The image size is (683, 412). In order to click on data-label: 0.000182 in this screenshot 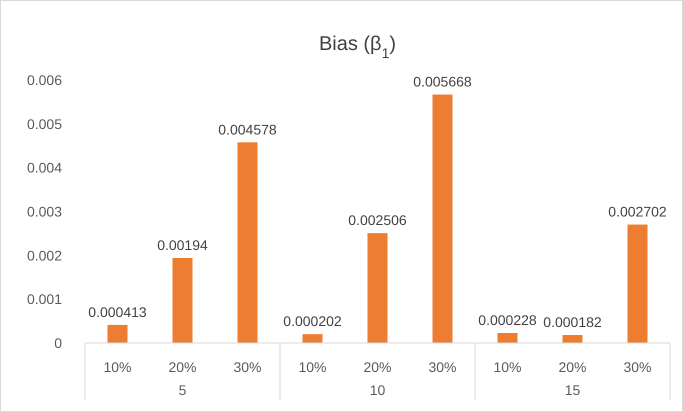, I will do `click(572, 322)`.